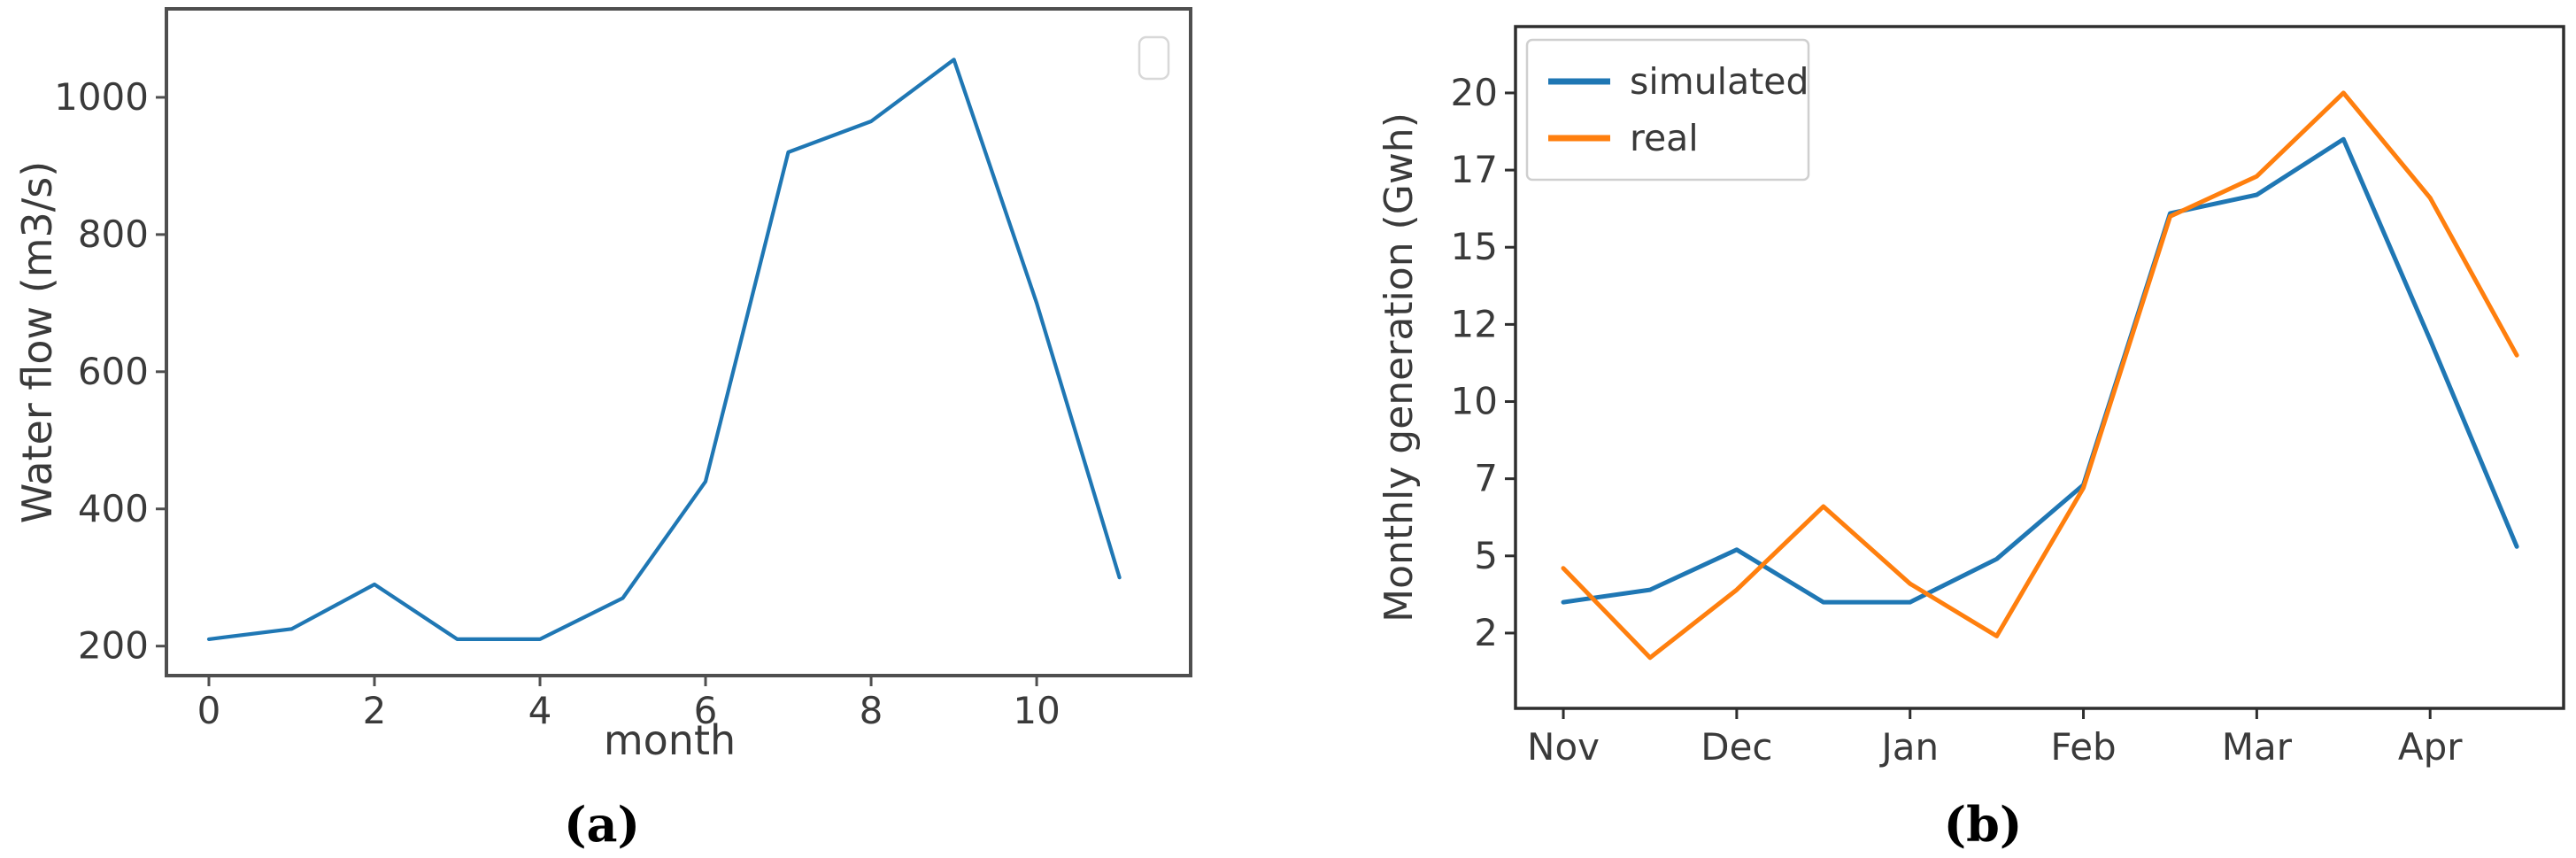  I want to click on y-tick-label: 10, so click(1474, 401).